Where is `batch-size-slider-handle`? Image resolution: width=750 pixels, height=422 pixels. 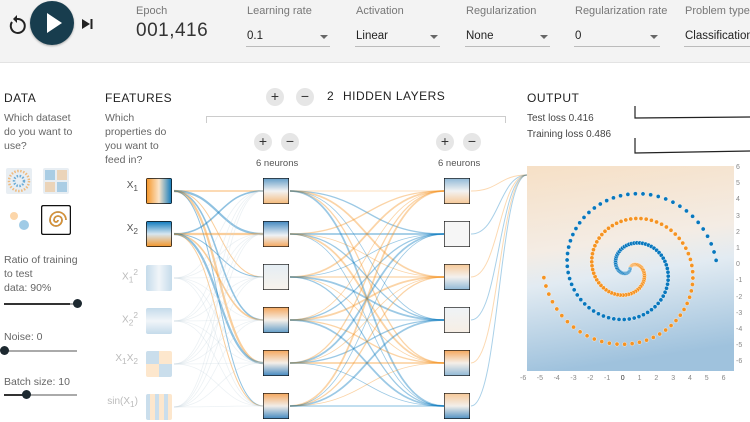
batch-size-slider-handle is located at coordinates (26, 394).